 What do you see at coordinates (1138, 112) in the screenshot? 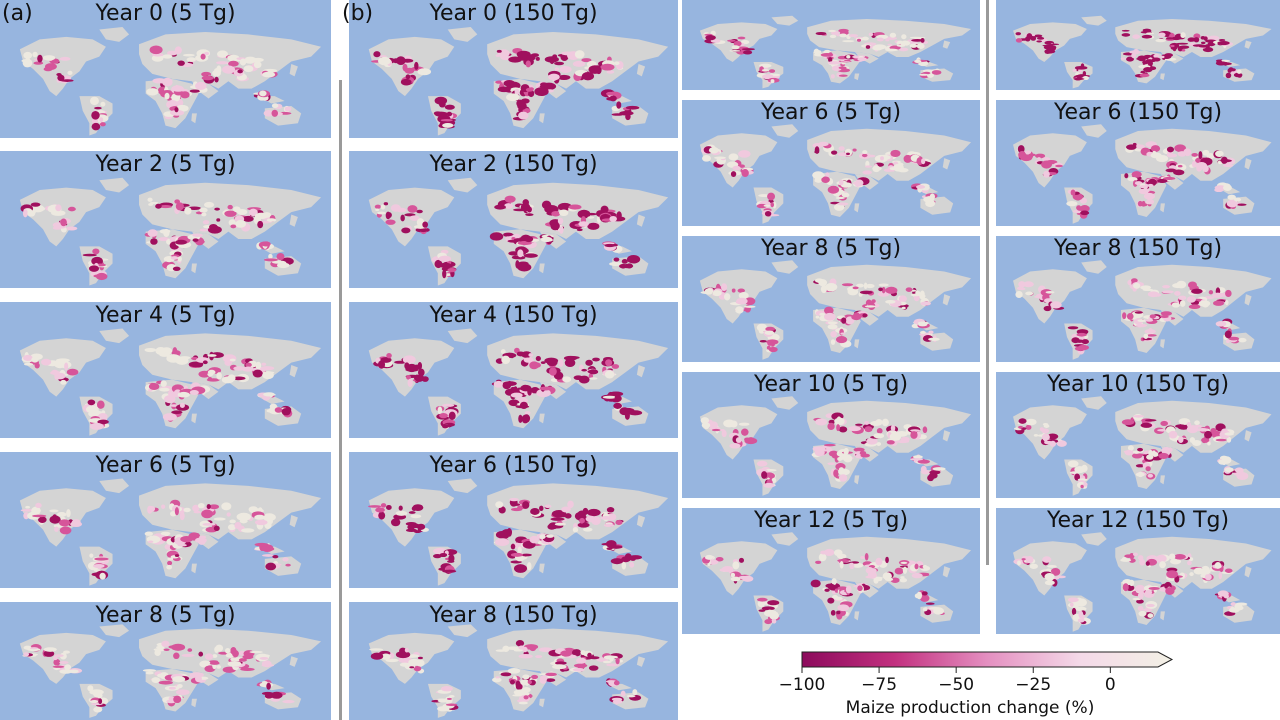
I see `map-title: Year 6 (150 Tg)` at bounding box center [1138, 112].